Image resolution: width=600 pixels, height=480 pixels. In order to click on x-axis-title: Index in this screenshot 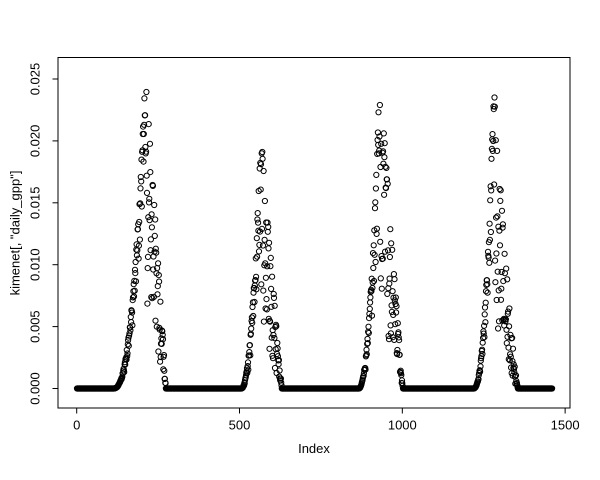, I will do `click(314, 448)`.